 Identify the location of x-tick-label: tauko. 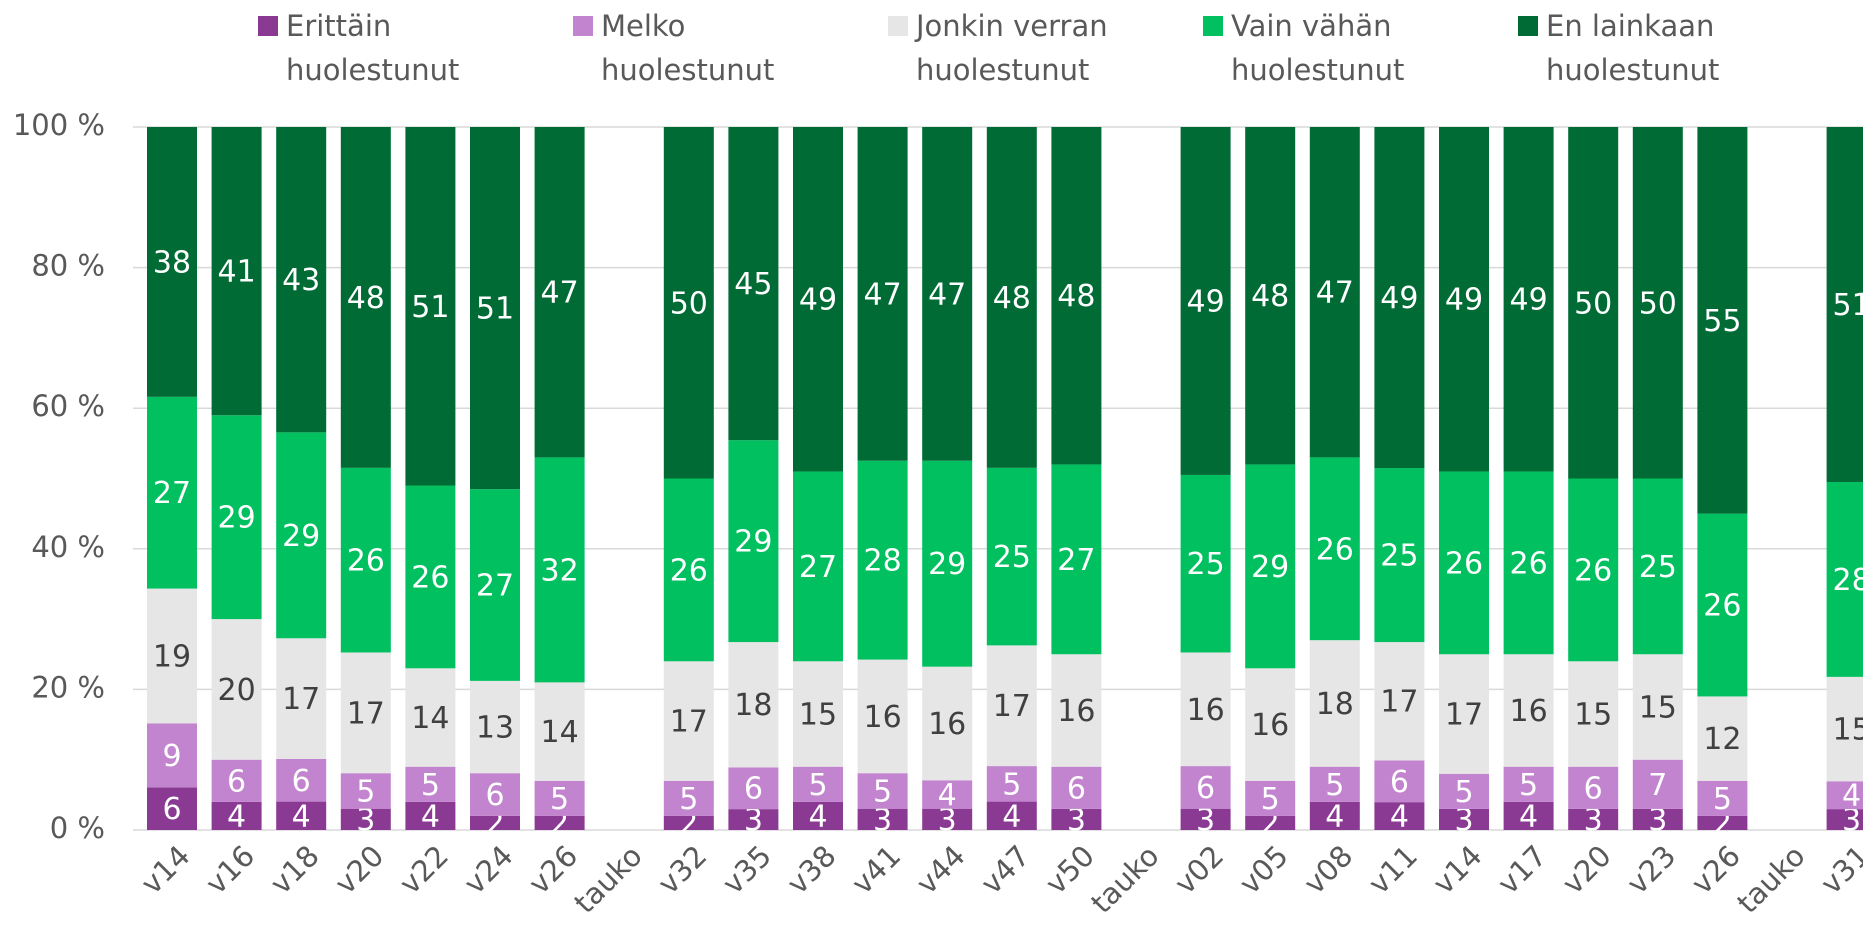
(1124, 879).